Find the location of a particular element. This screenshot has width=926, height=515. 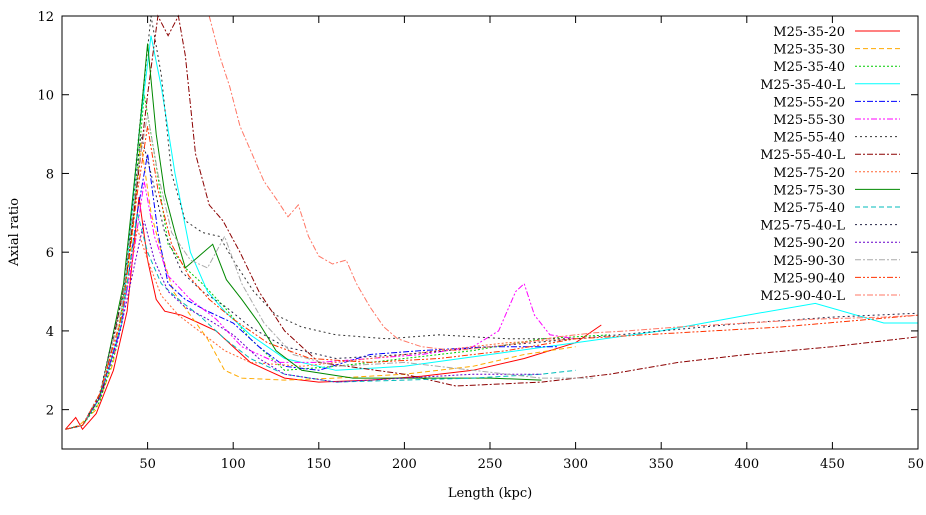

x-tick-label: 100 is located at coordinates (233, 464).